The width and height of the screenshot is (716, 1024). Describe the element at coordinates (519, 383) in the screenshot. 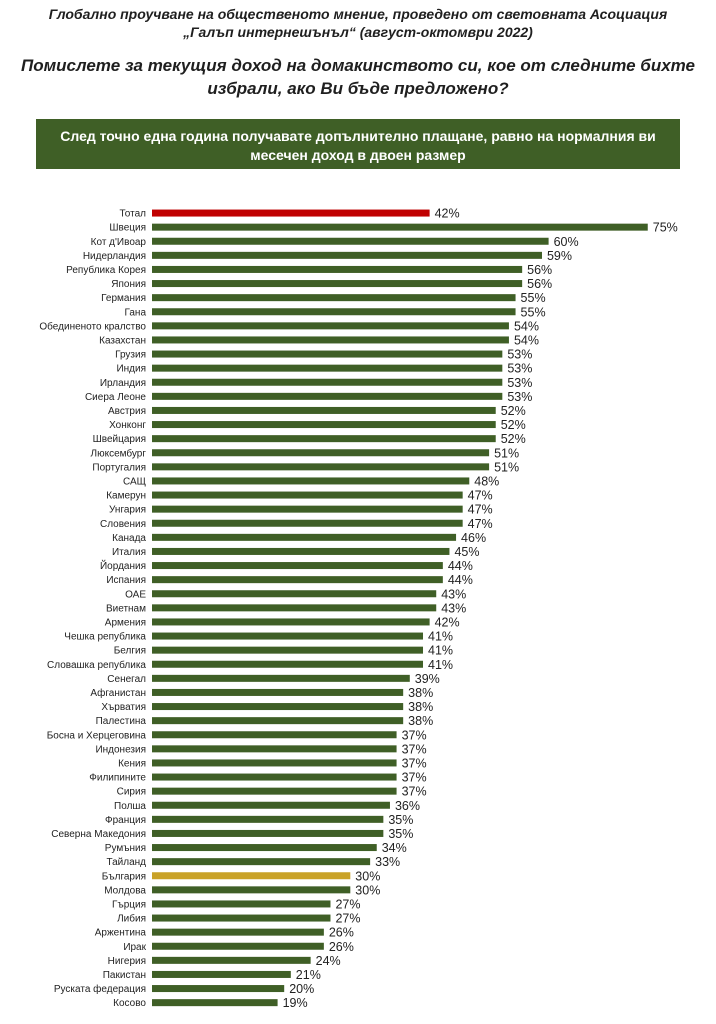

I see `value-label-12: 53%` at that location.